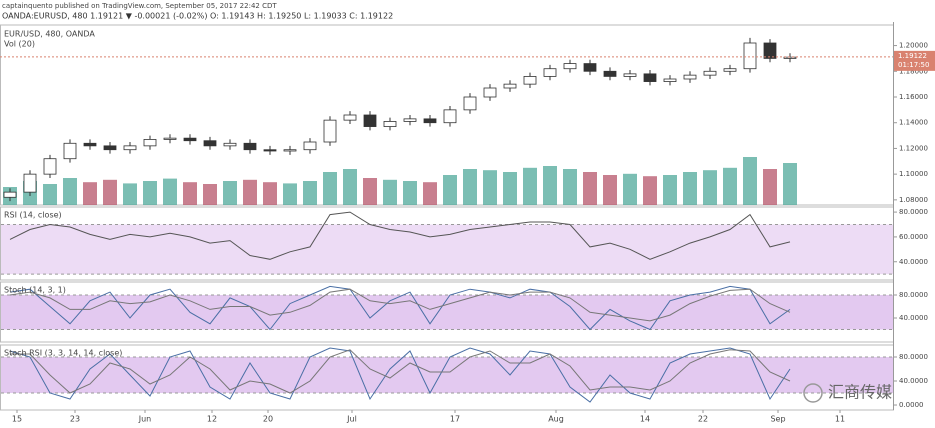  Describe the element at coordinates (860, 392) in the screenshot. I see `watermark: 汇商传媒` at that location.